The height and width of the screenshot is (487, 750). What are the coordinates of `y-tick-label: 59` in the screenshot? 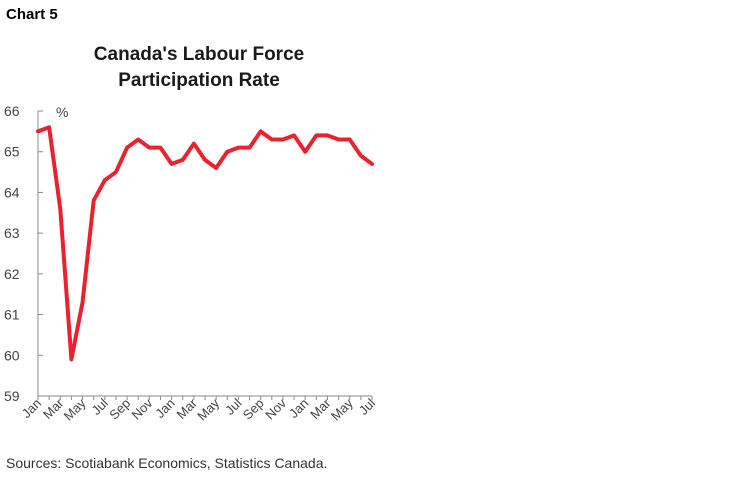 It's located at (12, 396).